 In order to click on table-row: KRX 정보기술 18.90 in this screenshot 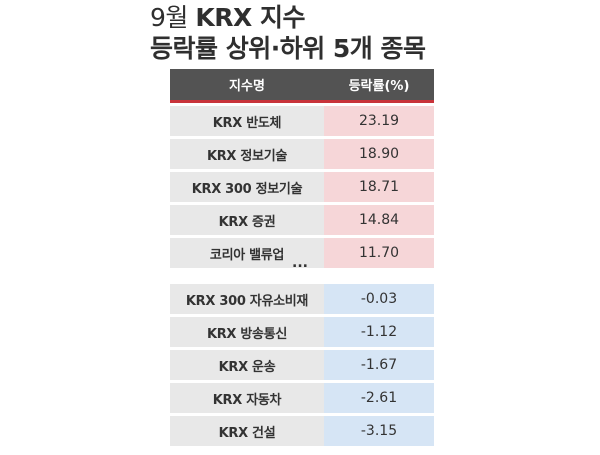, I will do `click(302, 154)`.